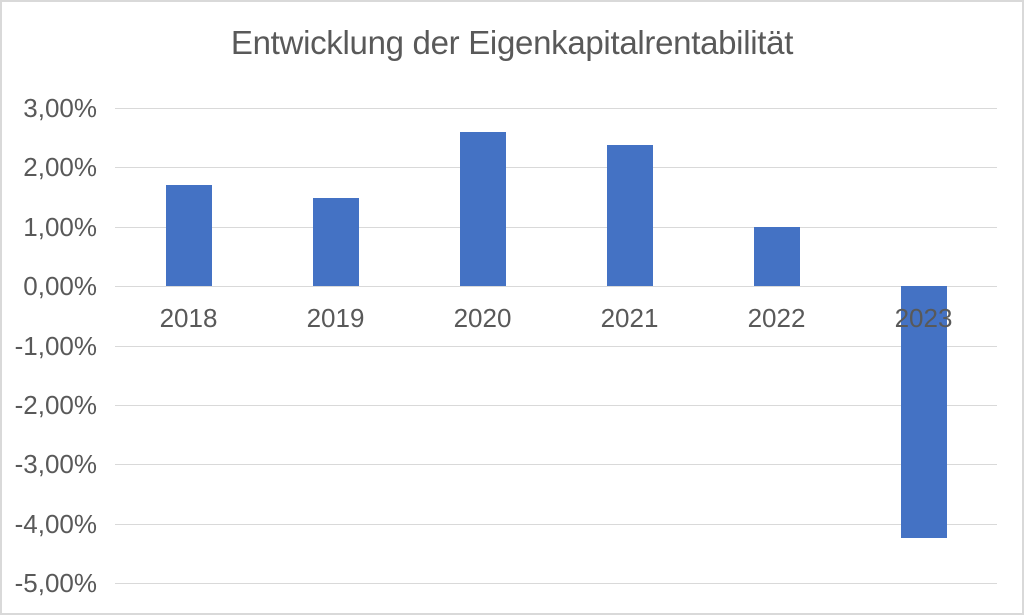  What do you see at coordinates (776, 256) in the screenshot?
I see `bar-2022` at bounding box center [776, 256].